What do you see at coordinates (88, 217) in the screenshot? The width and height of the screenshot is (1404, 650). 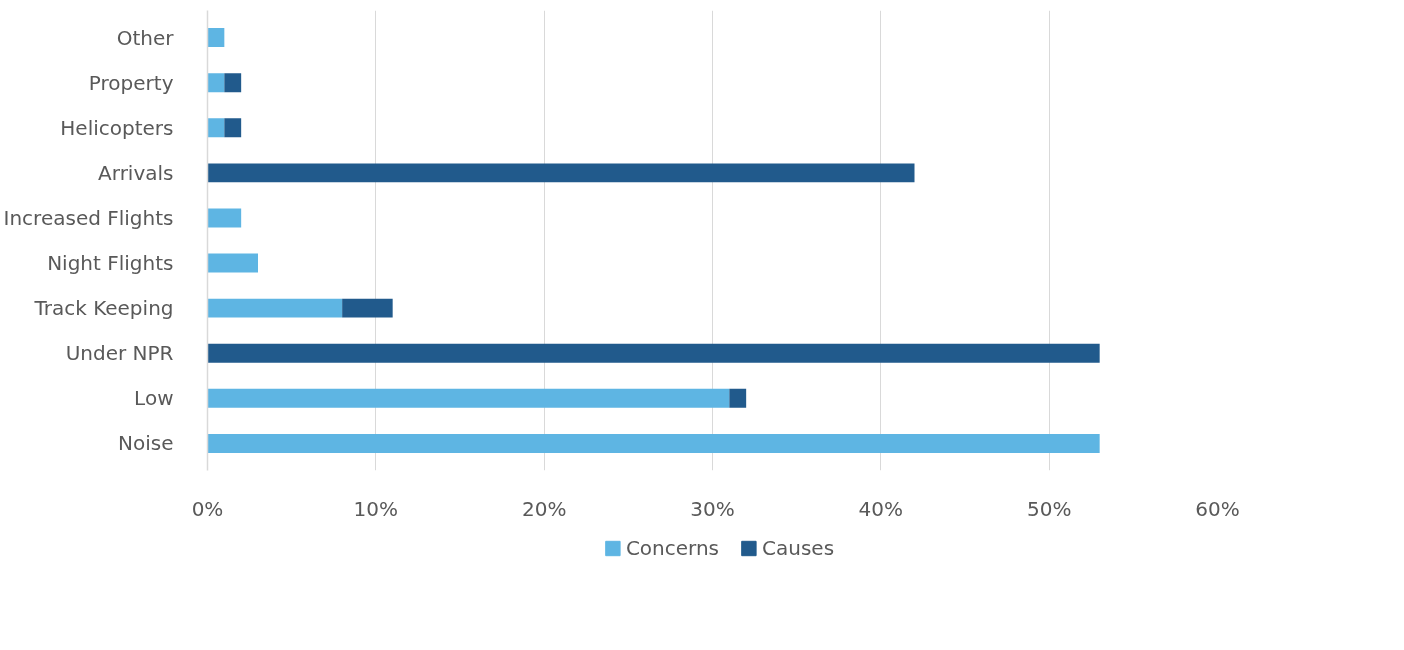 I see `y-tick-label: Increased Flights` at bounding box center [88, 217].